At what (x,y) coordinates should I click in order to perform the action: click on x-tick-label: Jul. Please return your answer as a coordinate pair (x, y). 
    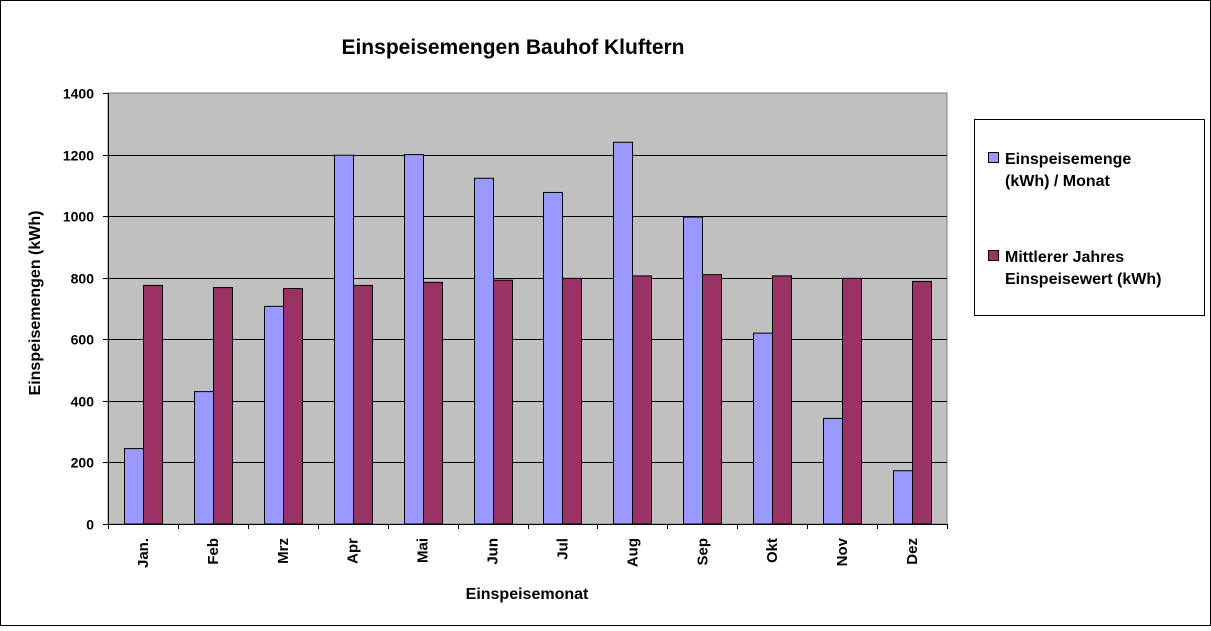
    Looking at the image, I should click on (562, 549).